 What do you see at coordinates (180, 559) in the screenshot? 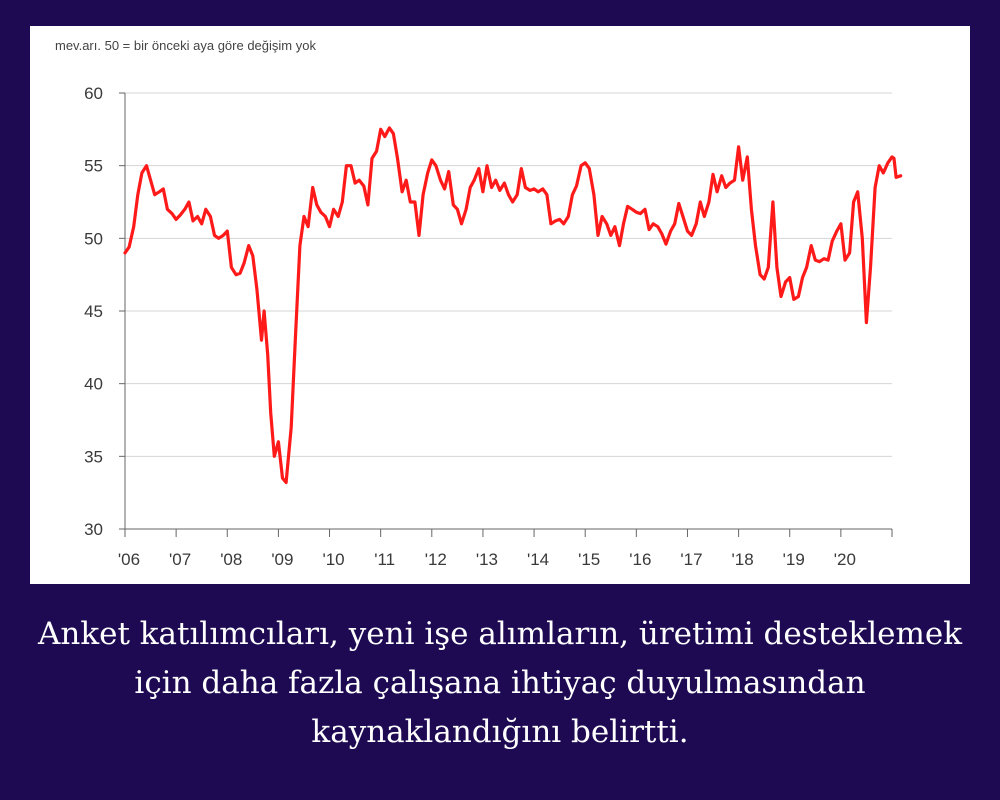
I see `x-tick-label: '07` at bounding box center [180, 559].